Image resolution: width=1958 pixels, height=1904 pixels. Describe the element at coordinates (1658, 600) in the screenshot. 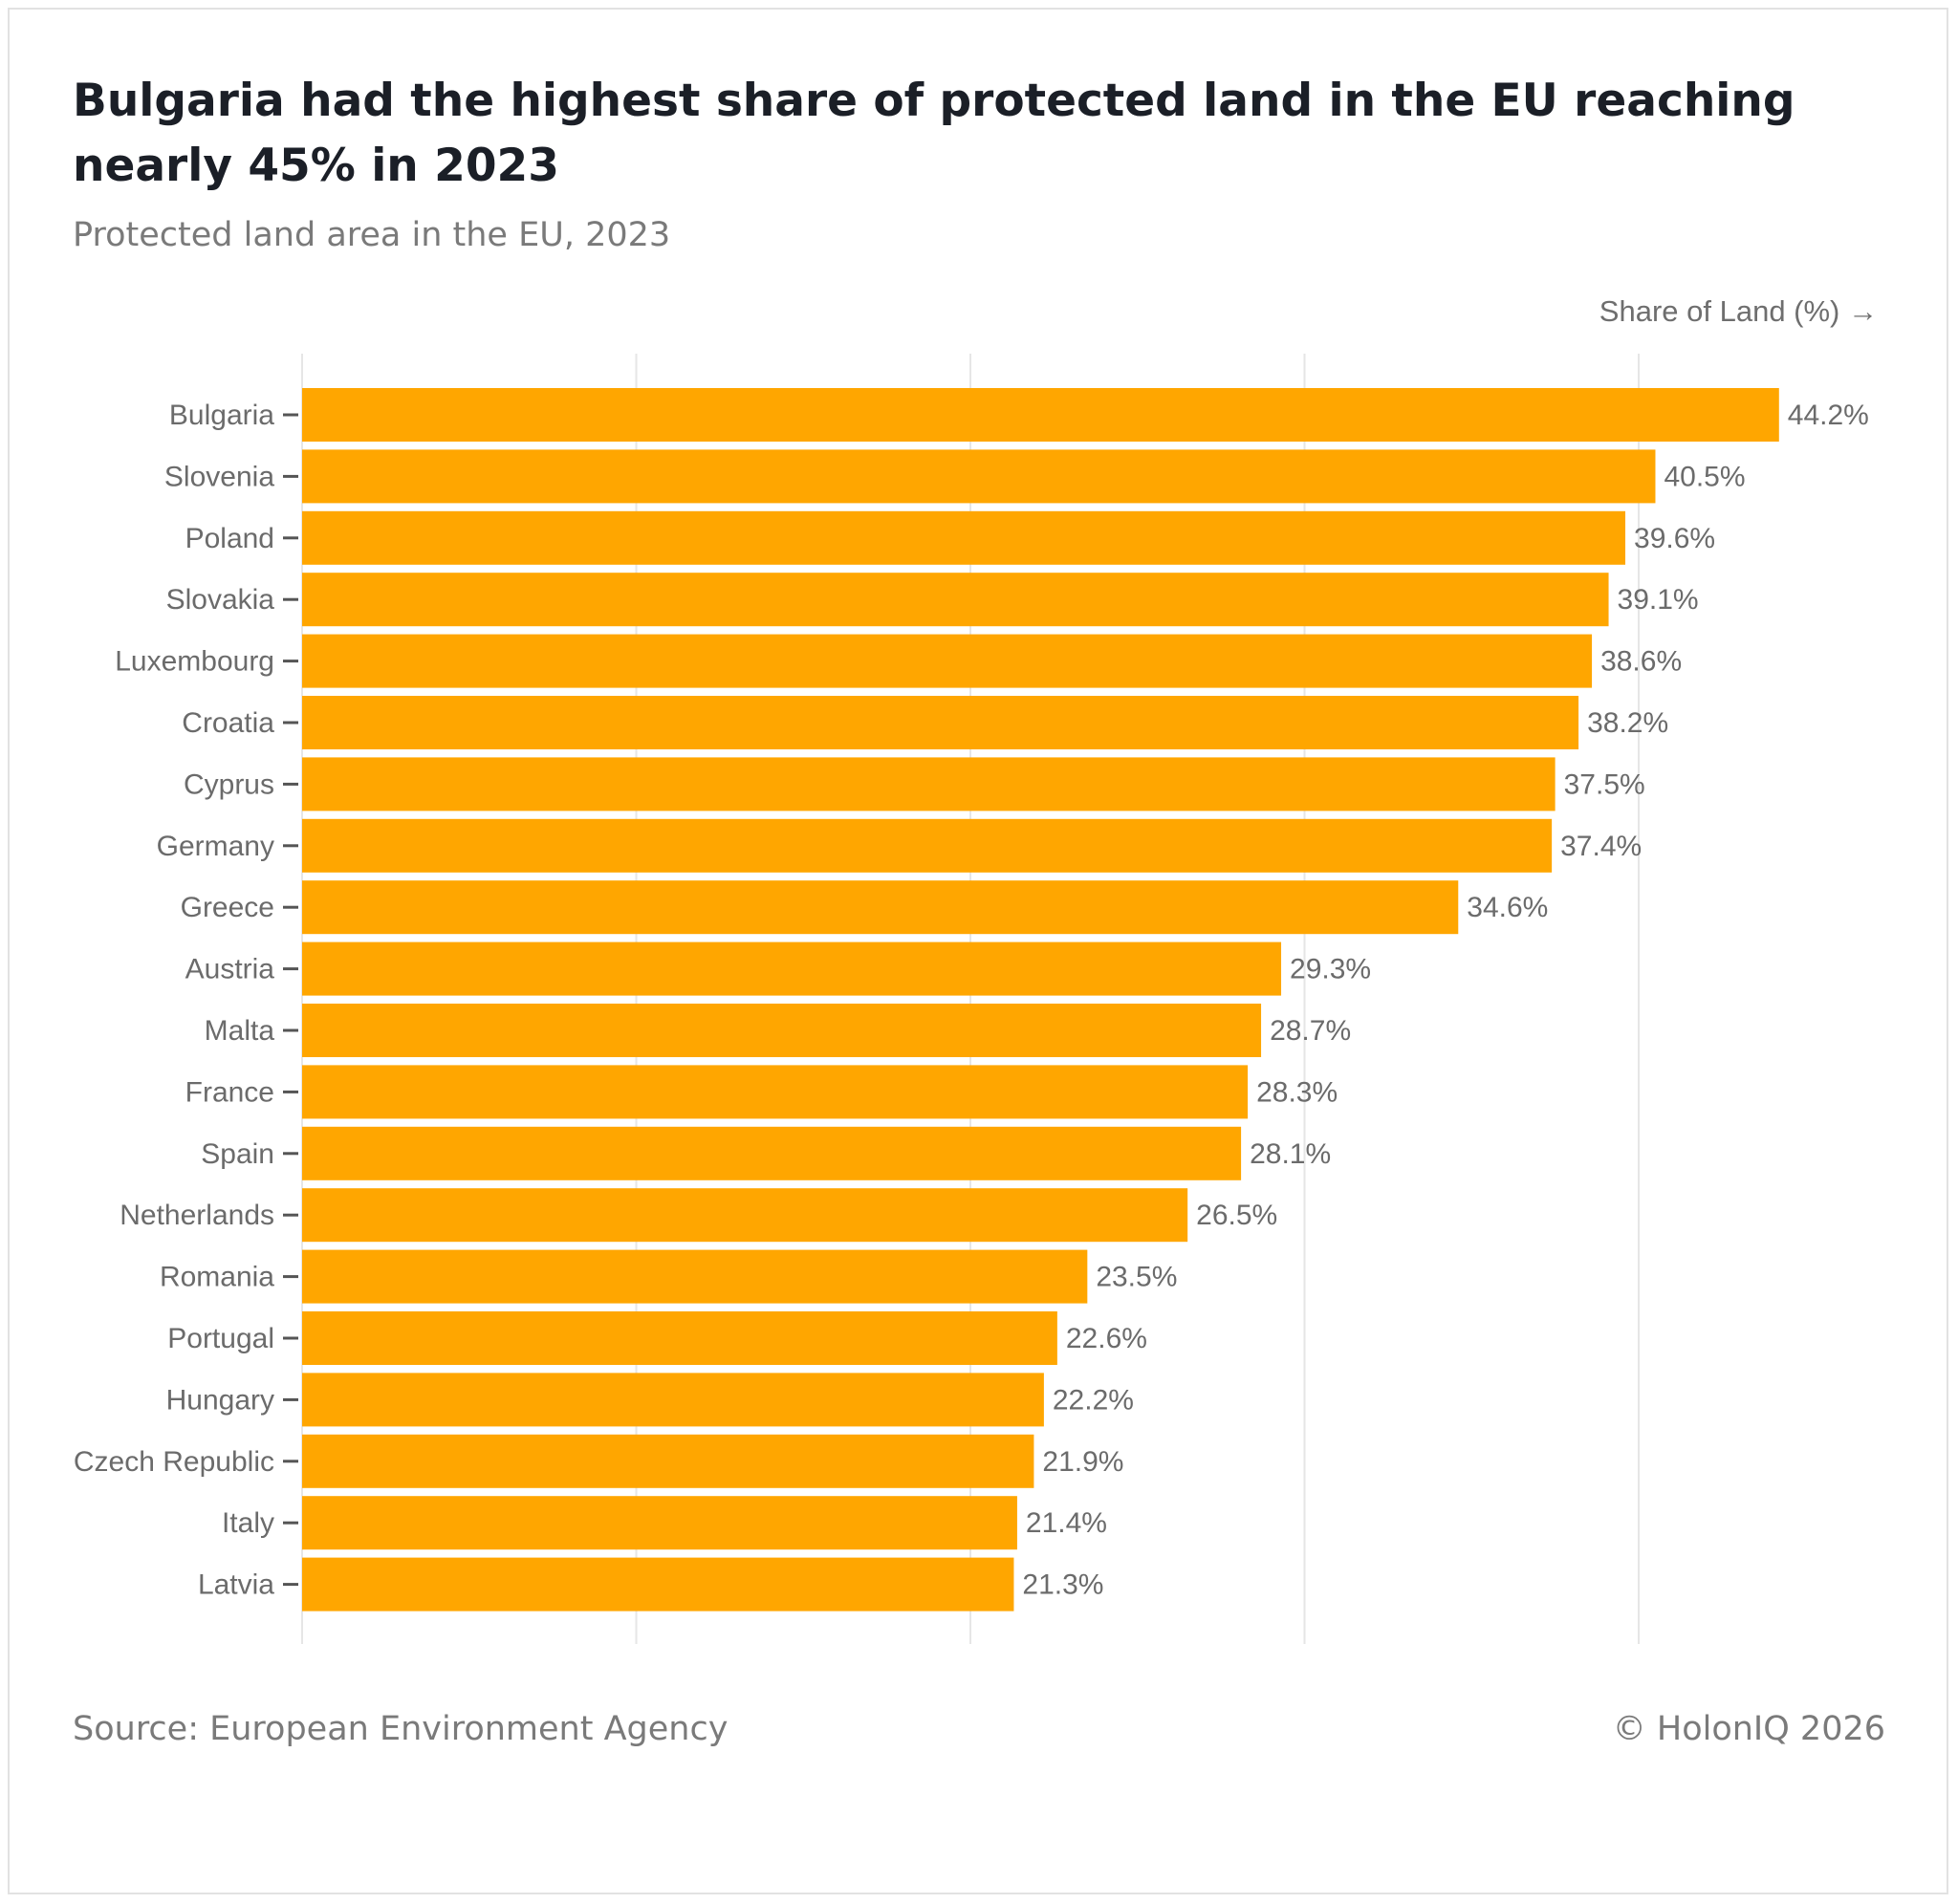

I see `value-label: 39.1%` at that location.